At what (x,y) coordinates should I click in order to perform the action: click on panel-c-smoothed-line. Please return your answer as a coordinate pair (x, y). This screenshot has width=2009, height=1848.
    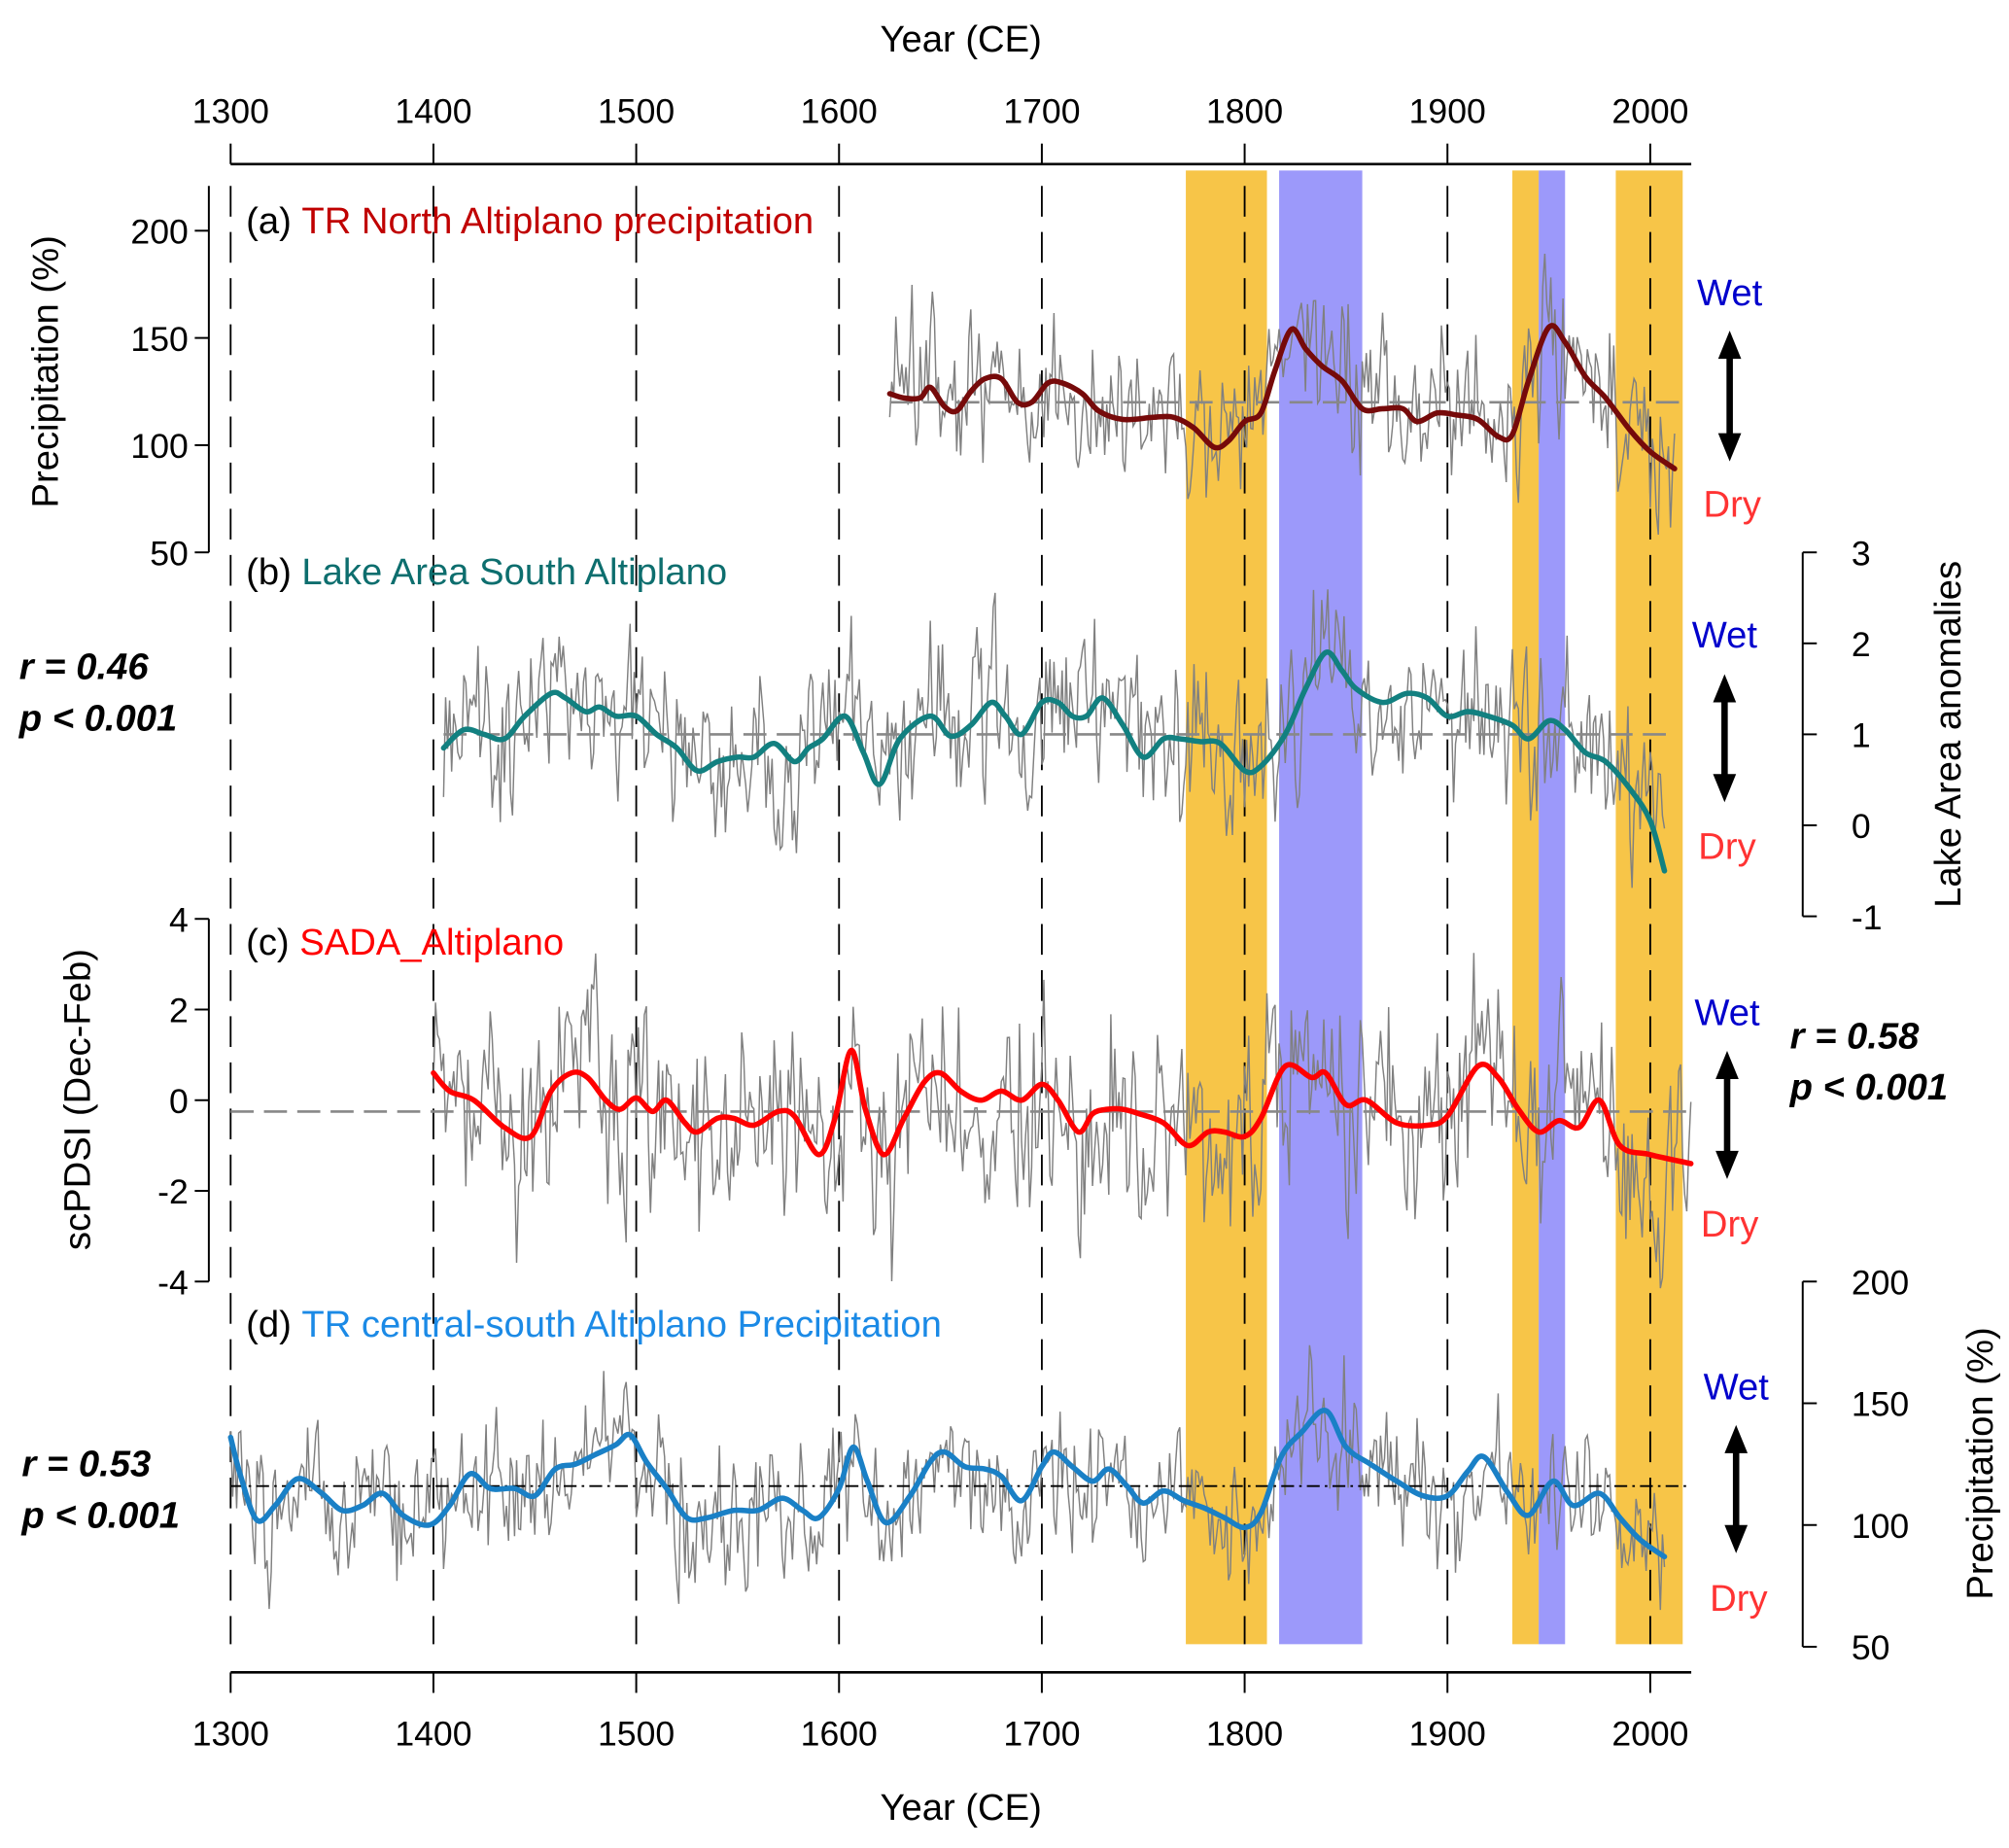
    Looking at the image, I should click on (1062, 1107).